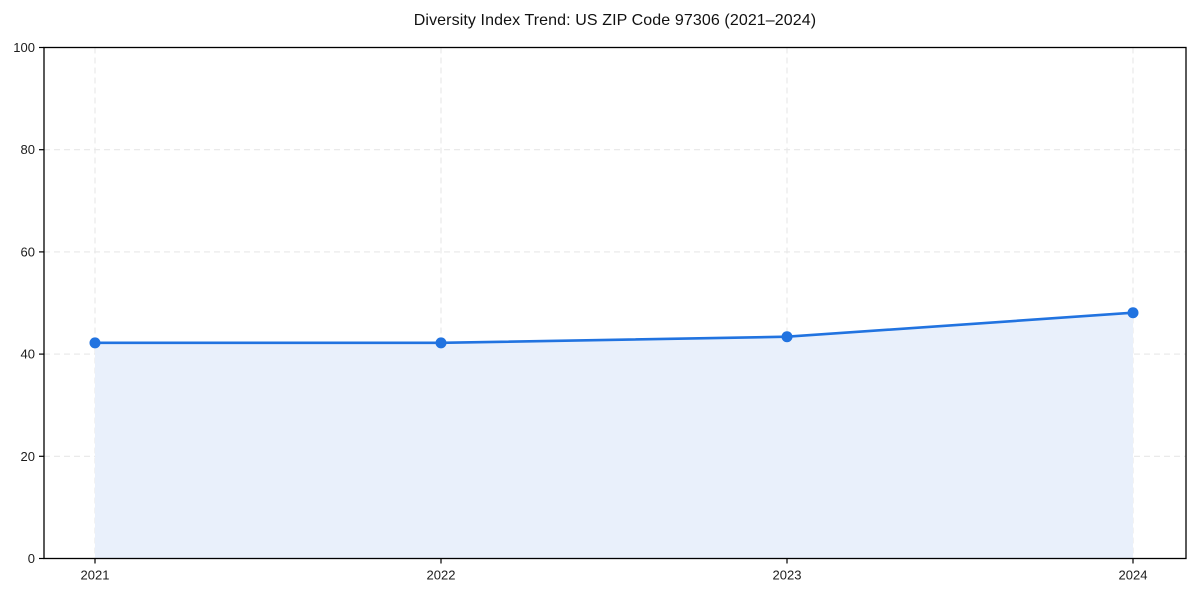 The image size is (1200, 600). What do you see at coordinates (441, 575) in the screenshot?
I see `x-tick-label: 2022` at bounding box center [441, 575].